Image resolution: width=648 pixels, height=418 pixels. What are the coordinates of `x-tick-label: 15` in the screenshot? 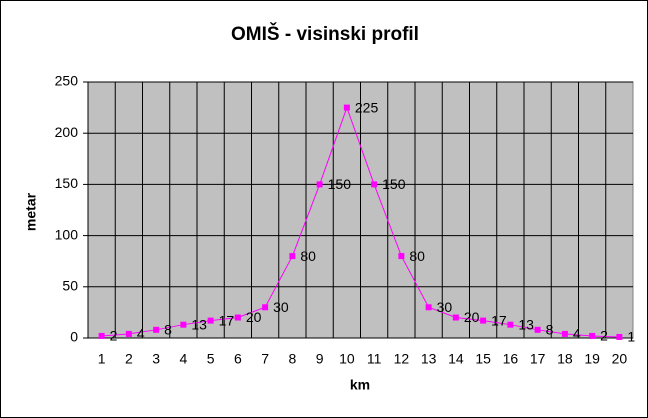 It's located at (483, 359).